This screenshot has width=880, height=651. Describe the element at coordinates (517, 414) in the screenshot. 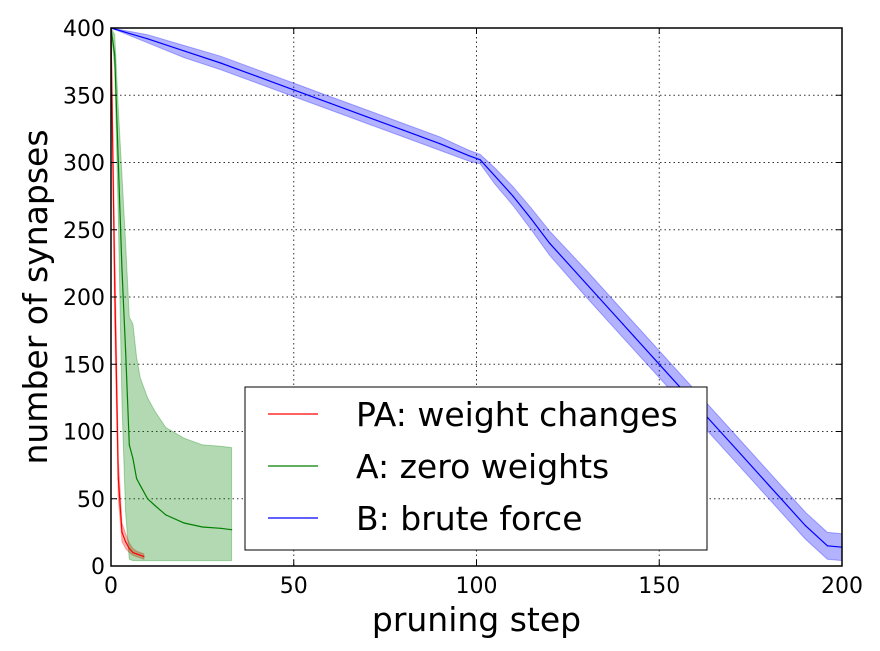

I see `legend-label-pa: PA: weight changes` at that location.